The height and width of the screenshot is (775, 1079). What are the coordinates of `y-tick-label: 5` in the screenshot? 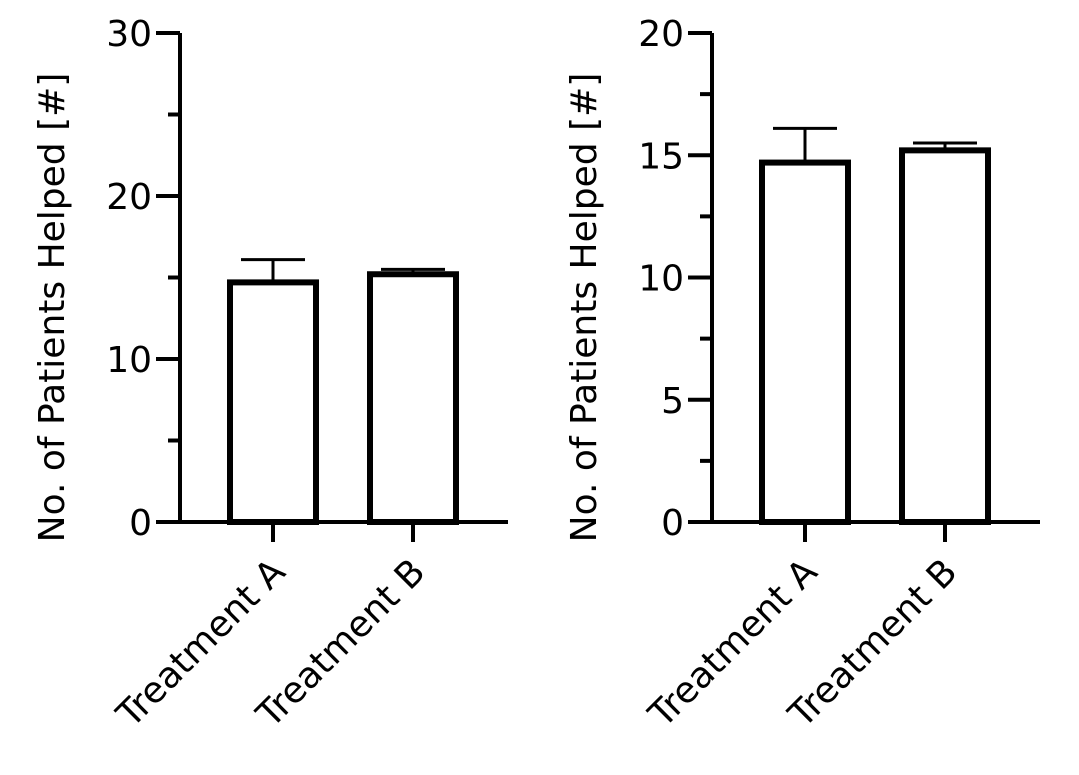 It's located at (672, 401).